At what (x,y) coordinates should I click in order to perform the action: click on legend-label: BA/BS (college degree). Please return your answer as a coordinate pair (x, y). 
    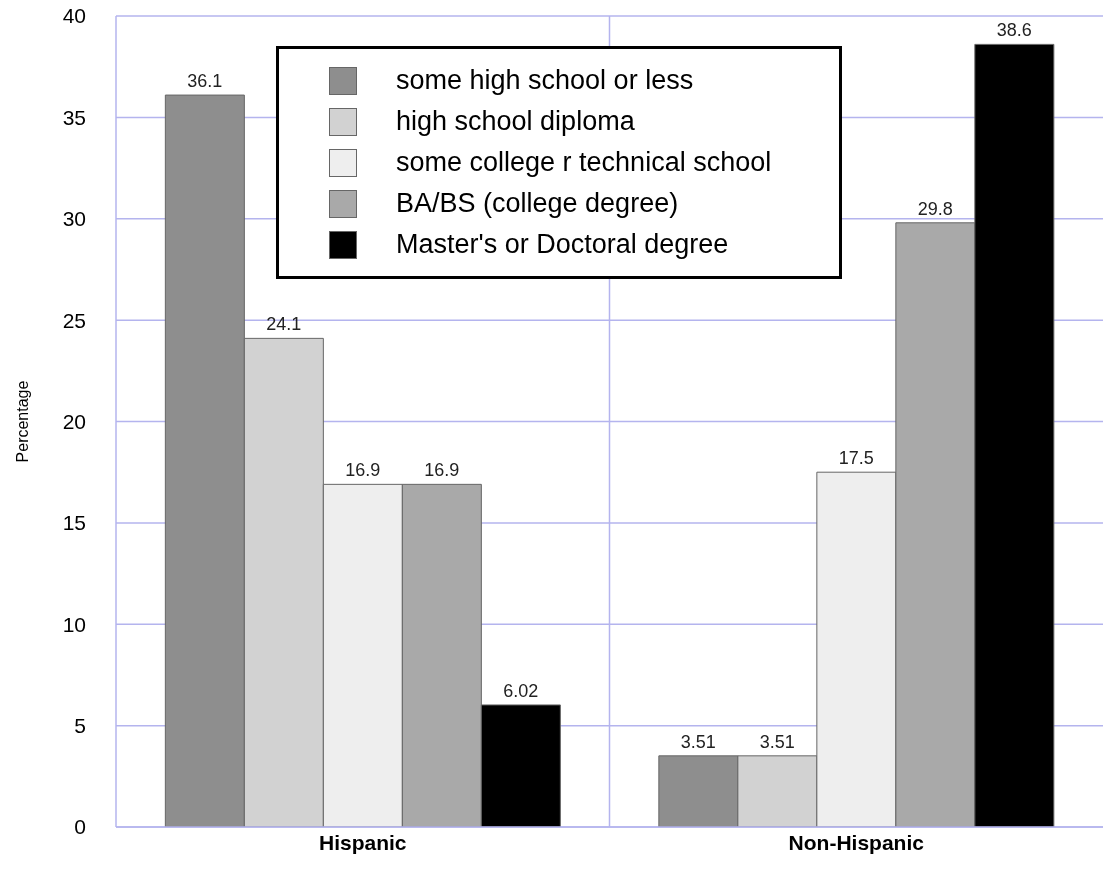
    Looking at the image, I should click on (537, 203).